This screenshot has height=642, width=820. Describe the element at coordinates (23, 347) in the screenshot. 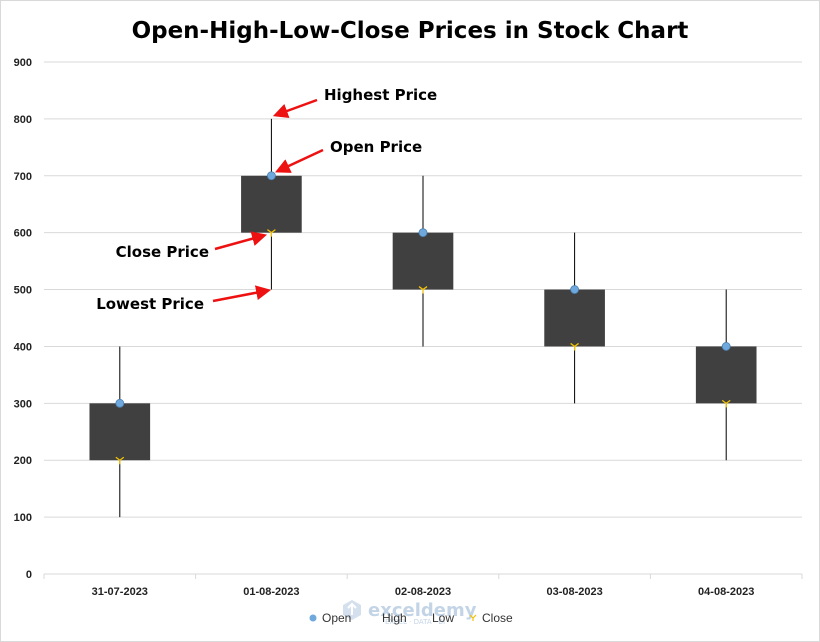

I see `y-tick-label: 400` at that location.